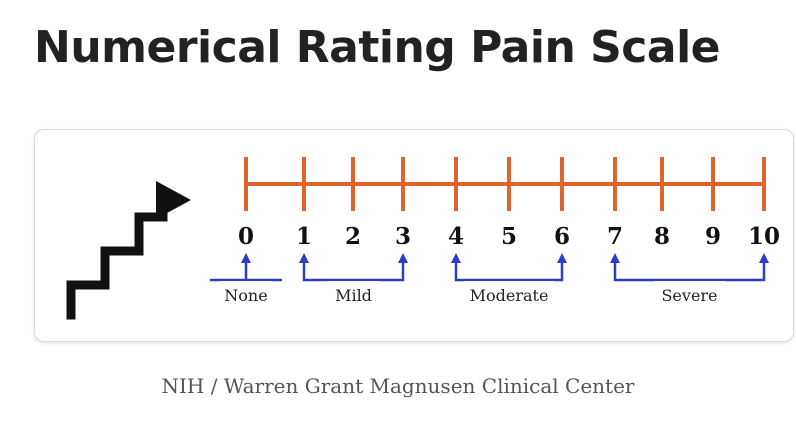 The height and width of the screenshot is (441, 796). I want to click on bracket-mild: Mild, so click(353, 279).